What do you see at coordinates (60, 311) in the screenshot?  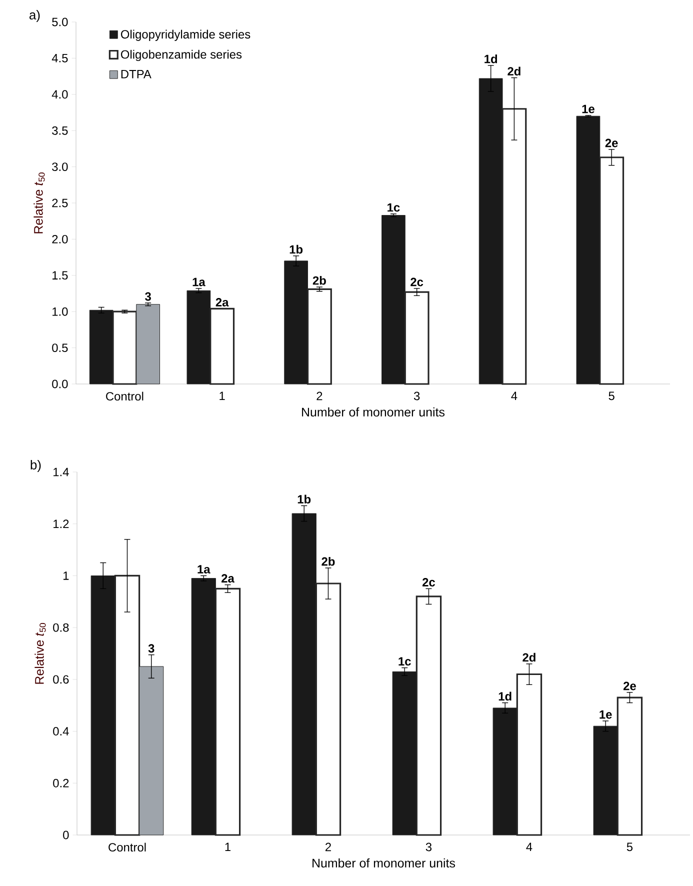 I see `y-tick-label: 1.0` at bounding box center [60, 311].